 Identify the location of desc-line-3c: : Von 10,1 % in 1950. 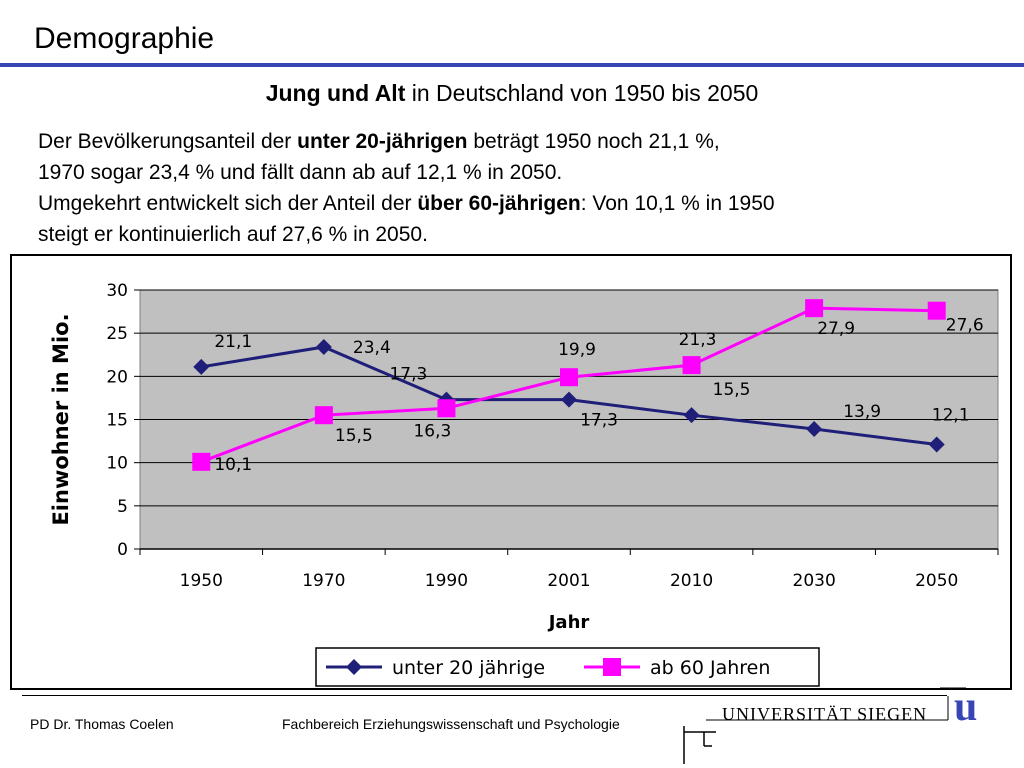
(677, 203).